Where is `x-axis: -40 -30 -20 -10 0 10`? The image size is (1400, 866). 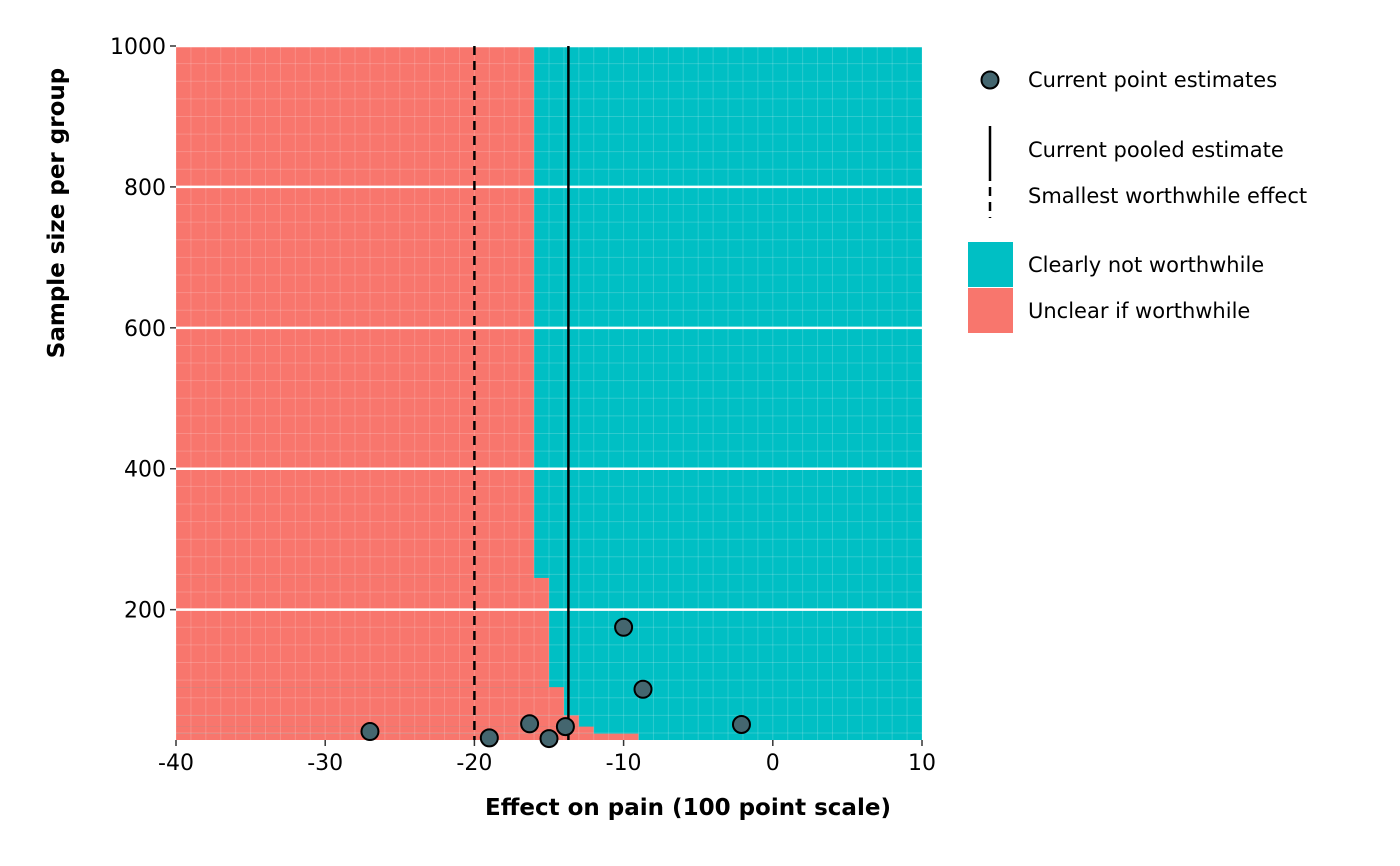
x-axis: -40 -30 -20 -10 0 10 is located at coordinates (547, 758).